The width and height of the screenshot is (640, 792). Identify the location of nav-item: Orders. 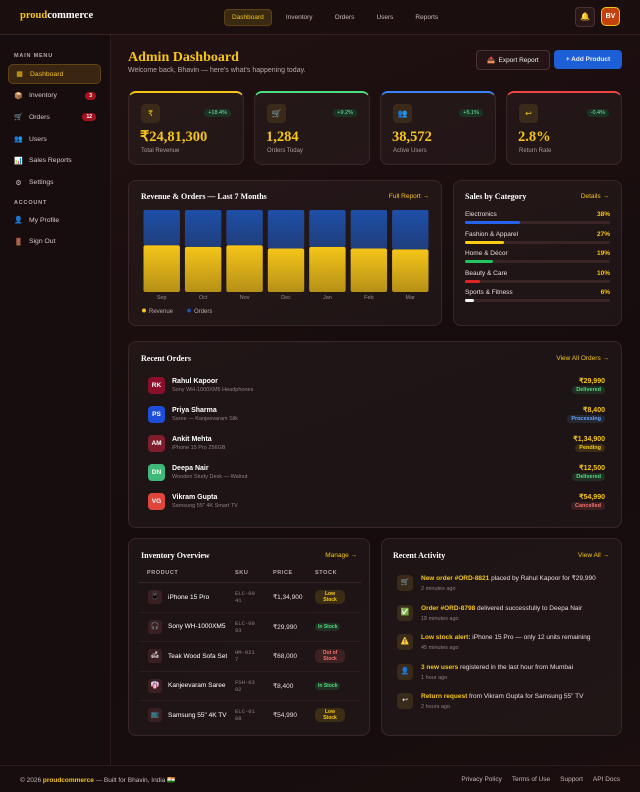
(344, 17).